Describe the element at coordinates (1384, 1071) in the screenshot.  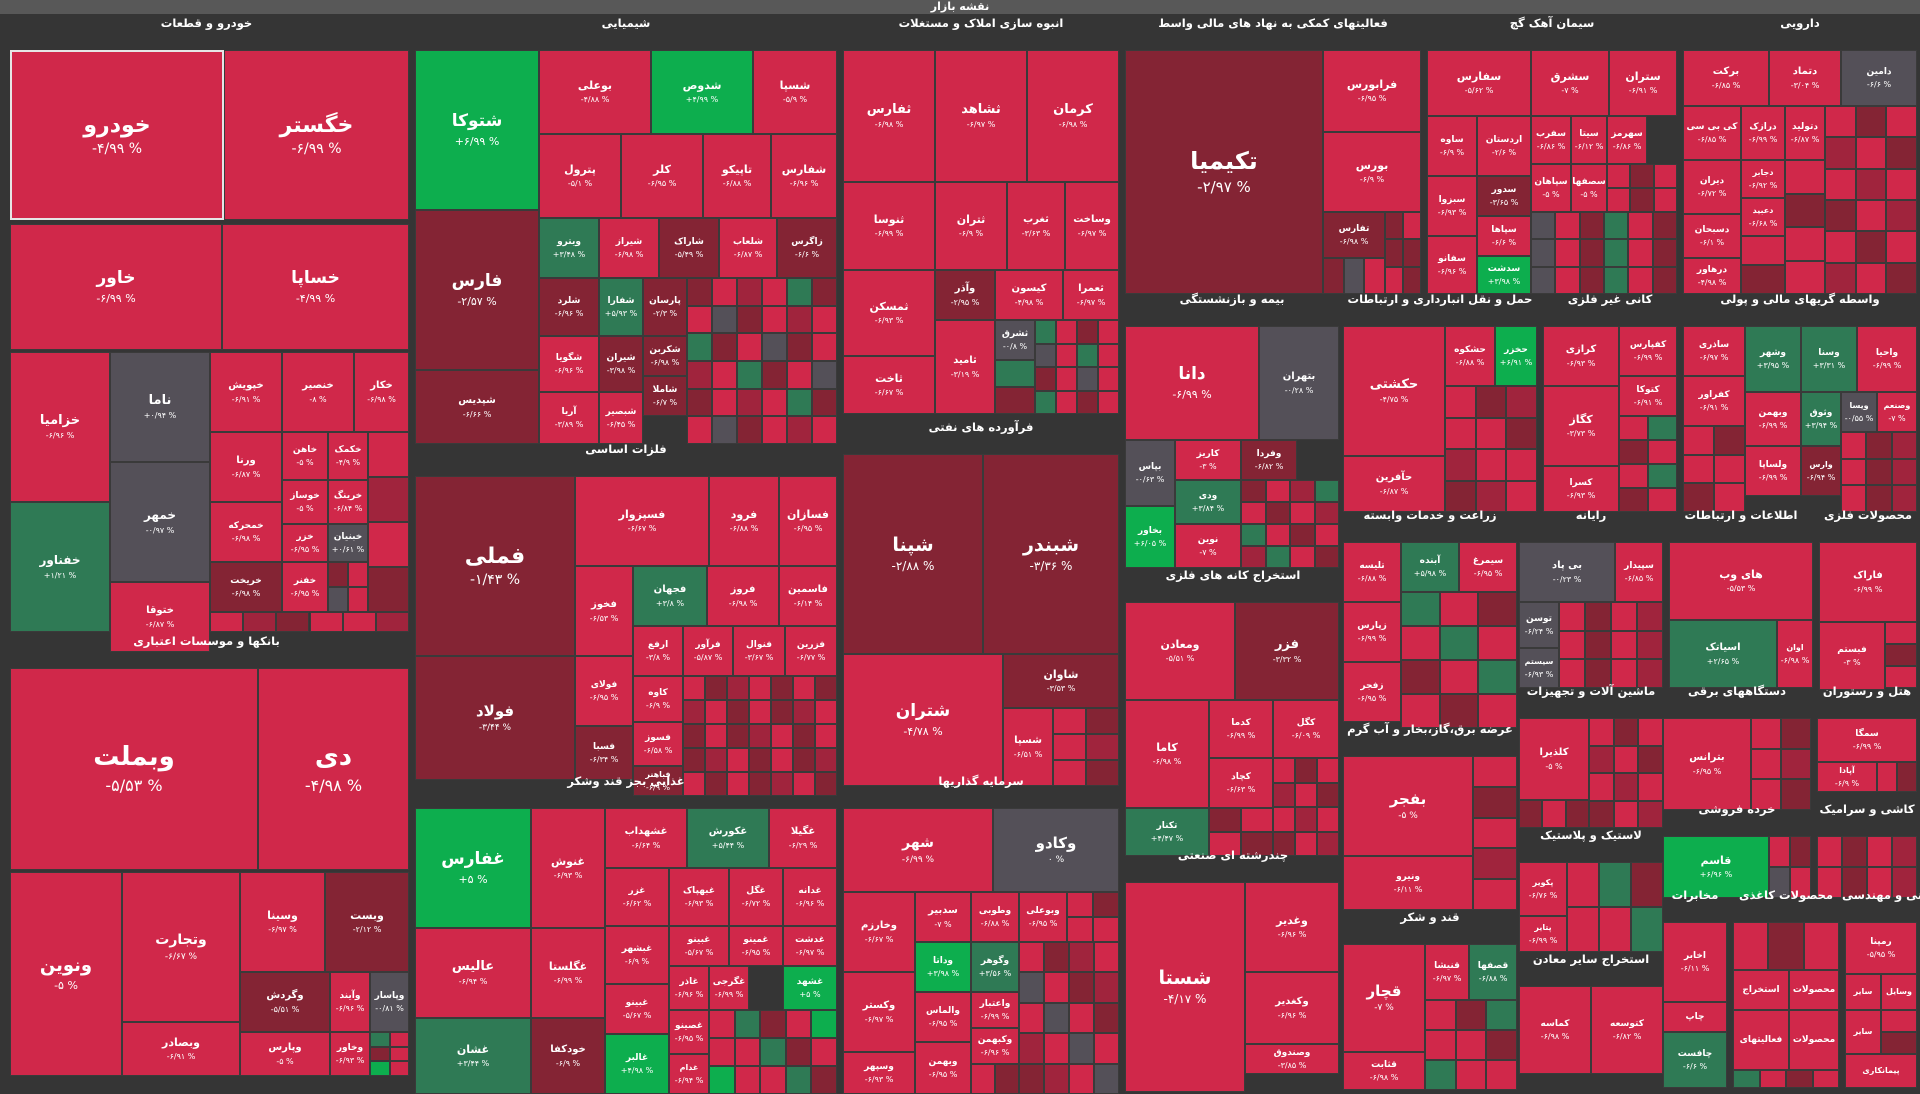
I see `stock-tile: قثابت -۶/۹۸ %` at that location.